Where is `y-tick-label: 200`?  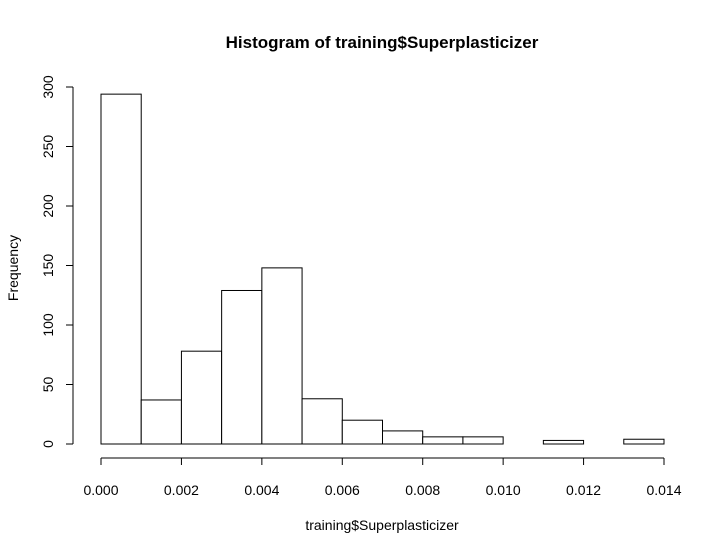
y-tick-label: 200 is located at coordinates (48, 206).